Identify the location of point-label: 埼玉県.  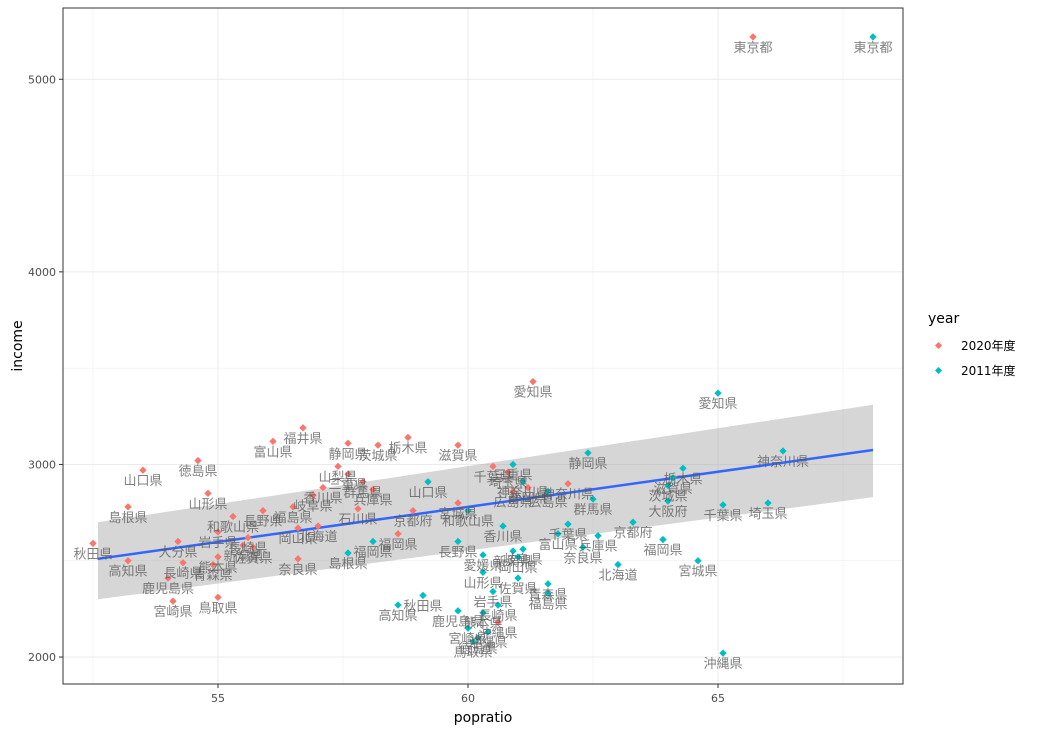
(507, 483).